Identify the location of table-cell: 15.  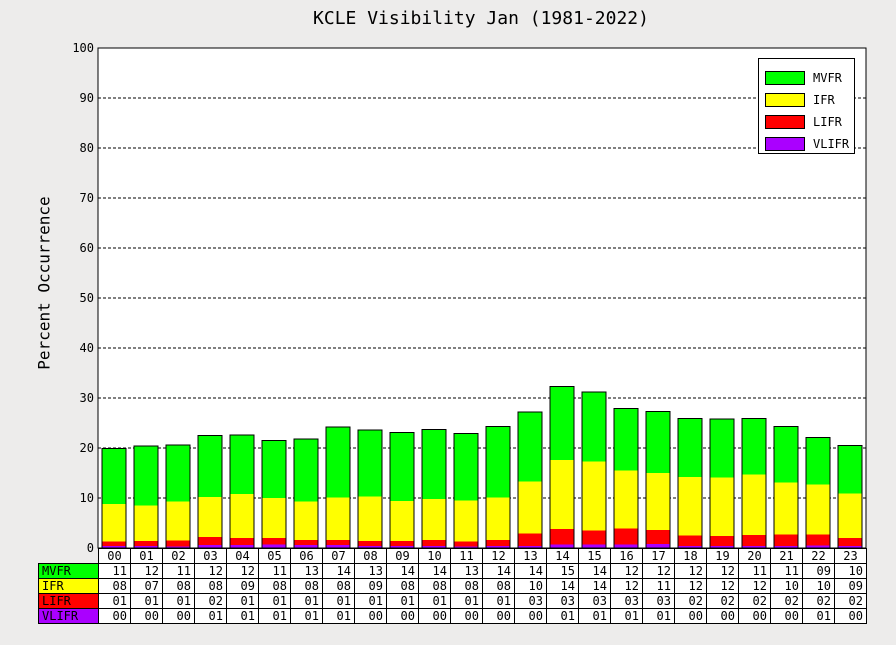
(562, 571).